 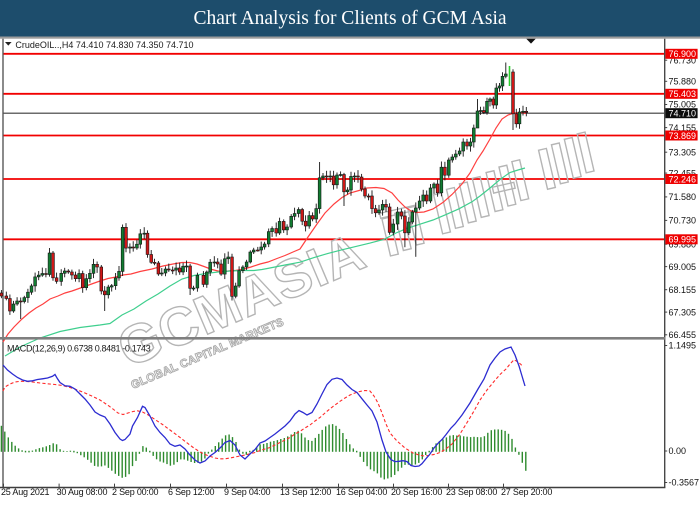 What do you see at coordinates (305, 492) in the screenshot?
I see `svg-text: 13 Sep 12:00` at bounding box center [305, 492].